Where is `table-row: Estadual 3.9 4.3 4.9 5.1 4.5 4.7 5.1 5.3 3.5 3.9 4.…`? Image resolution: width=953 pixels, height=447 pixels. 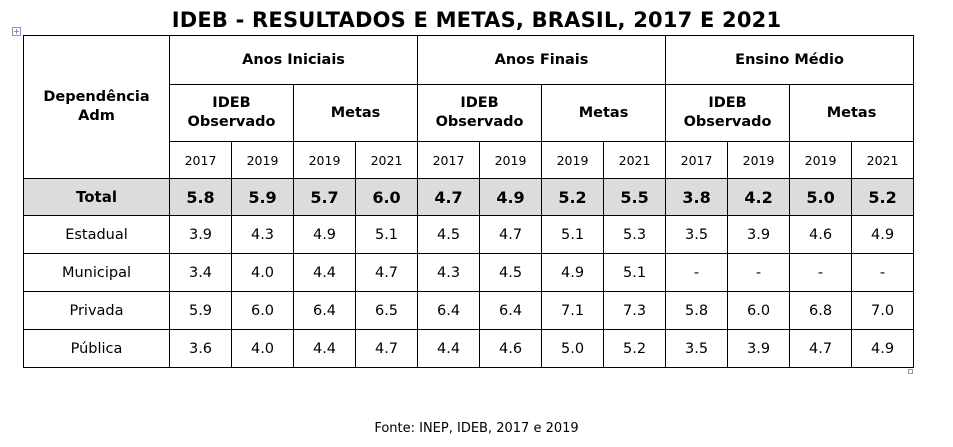
table-row: Estadual 3.9 4.3 4.9 5.1 4.5 4.7 5.1 5.3 3.5 3.9 4.… is located at coordinates (469, 234).